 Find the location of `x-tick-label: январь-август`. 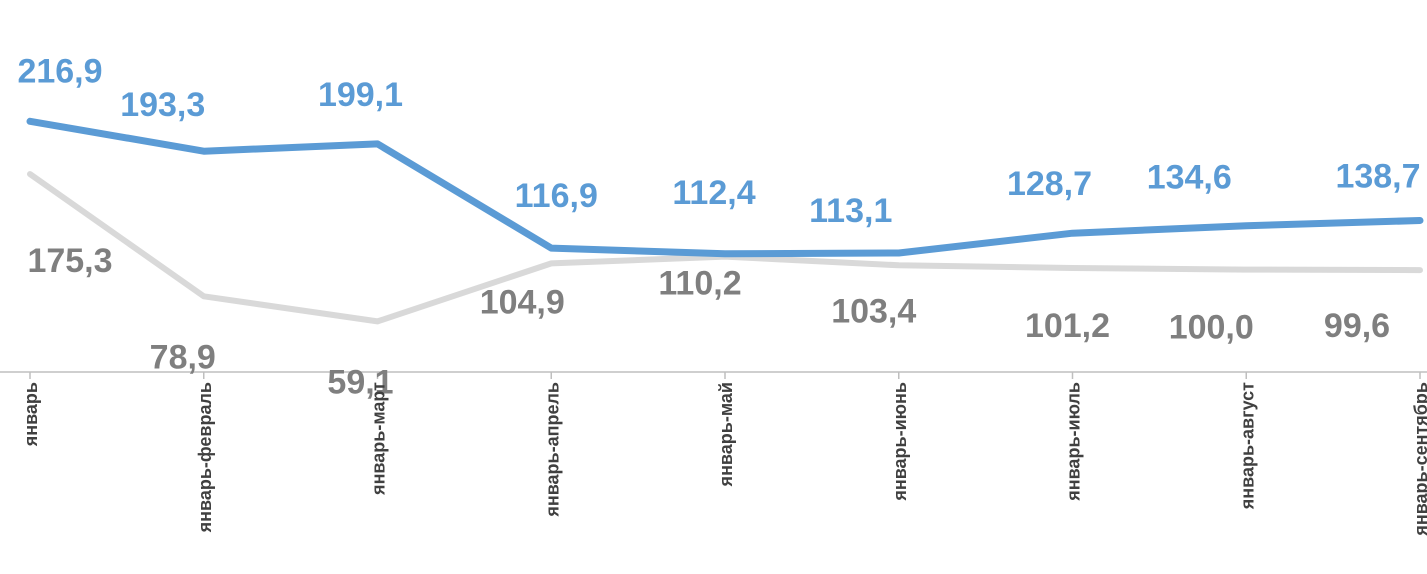

x-tick-label: январь-август is located at coordinates (1247, 446).